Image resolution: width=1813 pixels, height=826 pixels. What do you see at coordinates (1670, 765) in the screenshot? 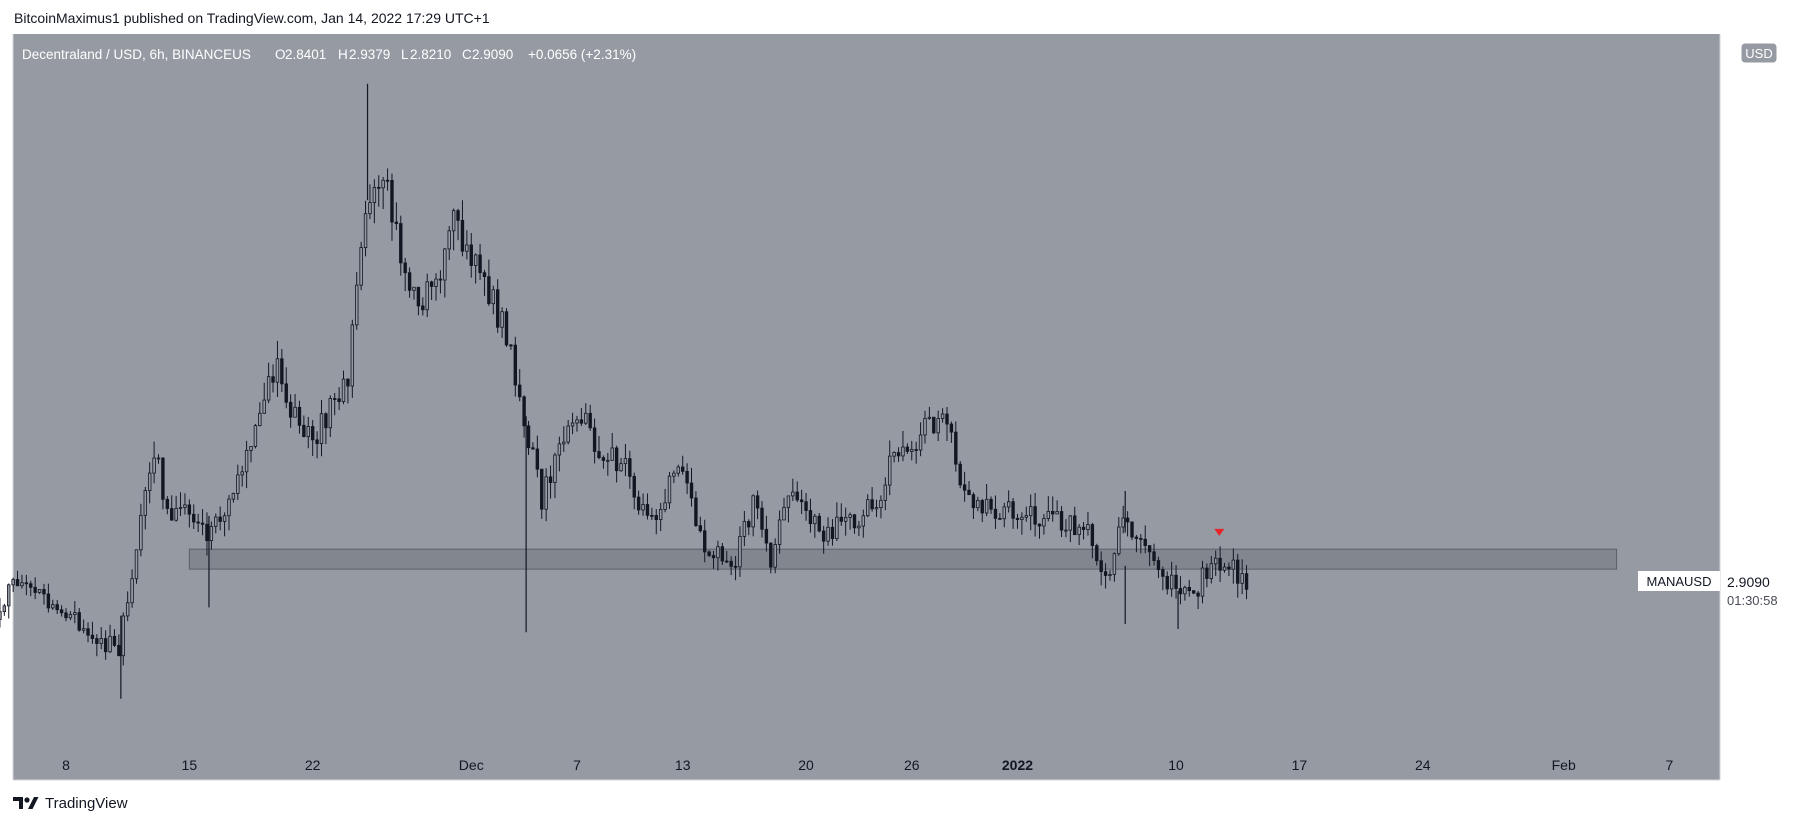
I see `x-tick-label: 7` at bounding box center [1670, 765].